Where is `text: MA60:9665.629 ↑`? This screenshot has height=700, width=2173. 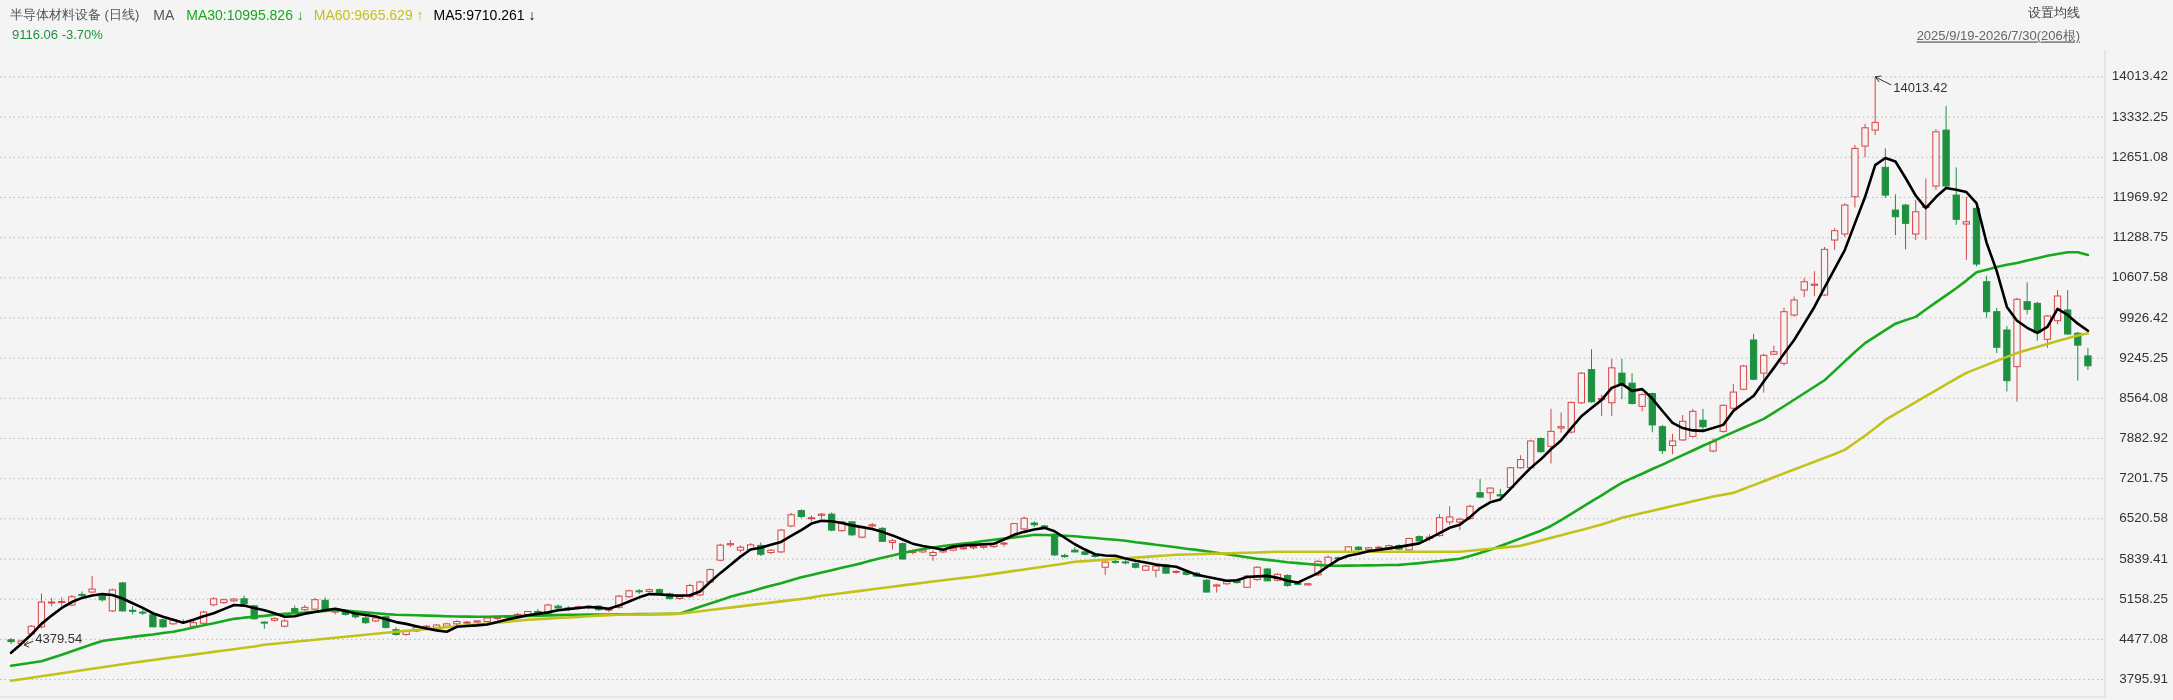
text: MA60:9665.629 ↑ is located at coordinates (368, 14).